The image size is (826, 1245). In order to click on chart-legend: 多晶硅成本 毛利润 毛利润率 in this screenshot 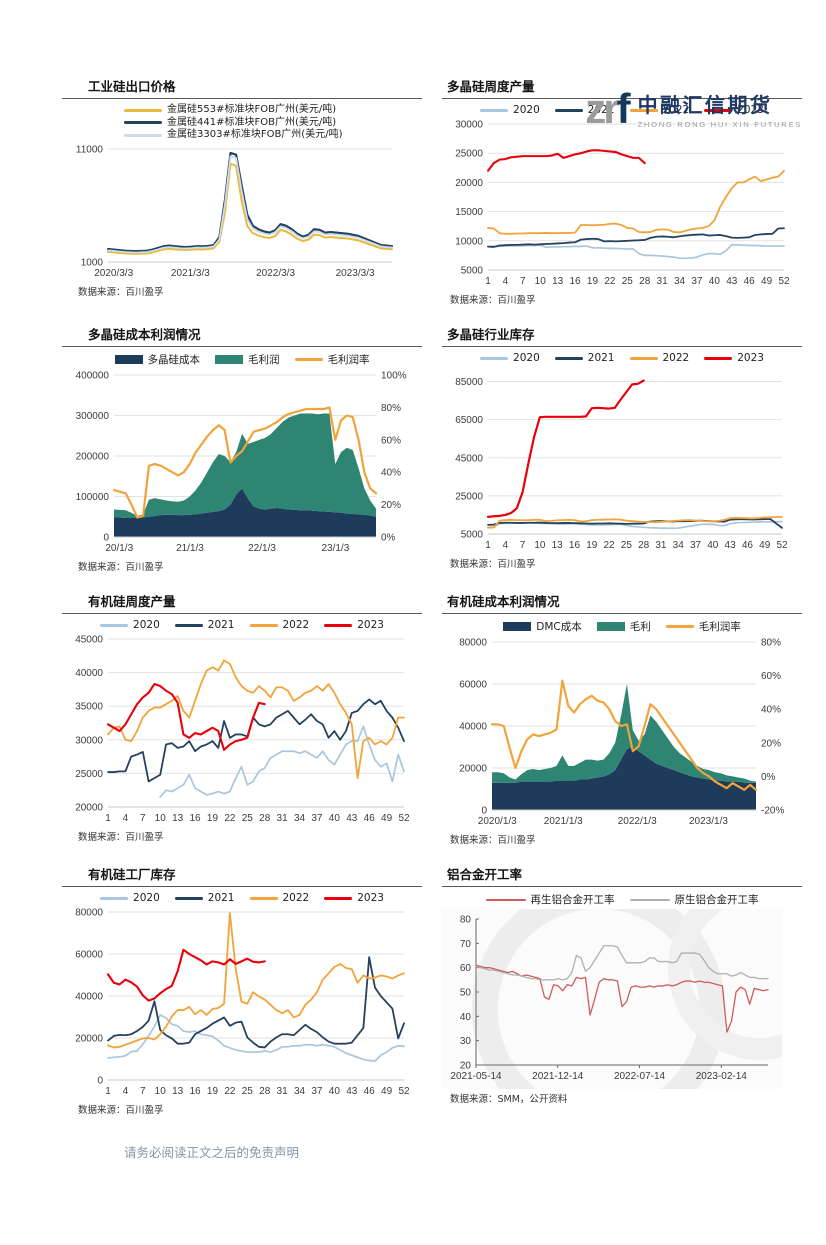, I will do `click(242, 359)`.